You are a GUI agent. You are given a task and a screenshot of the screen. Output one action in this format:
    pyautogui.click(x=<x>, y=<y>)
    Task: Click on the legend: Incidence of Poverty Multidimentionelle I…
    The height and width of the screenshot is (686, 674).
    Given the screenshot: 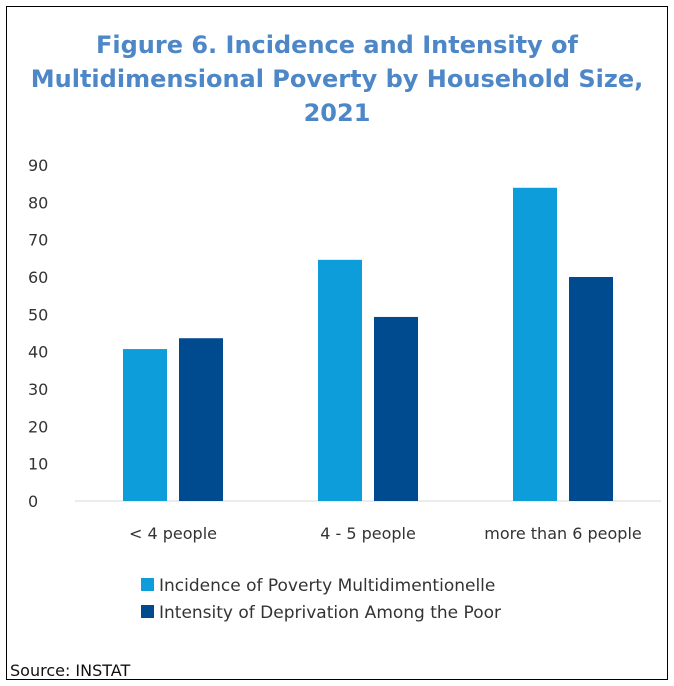 What is the action you would take?
    pyautogui.click(x=321, y=599)
    